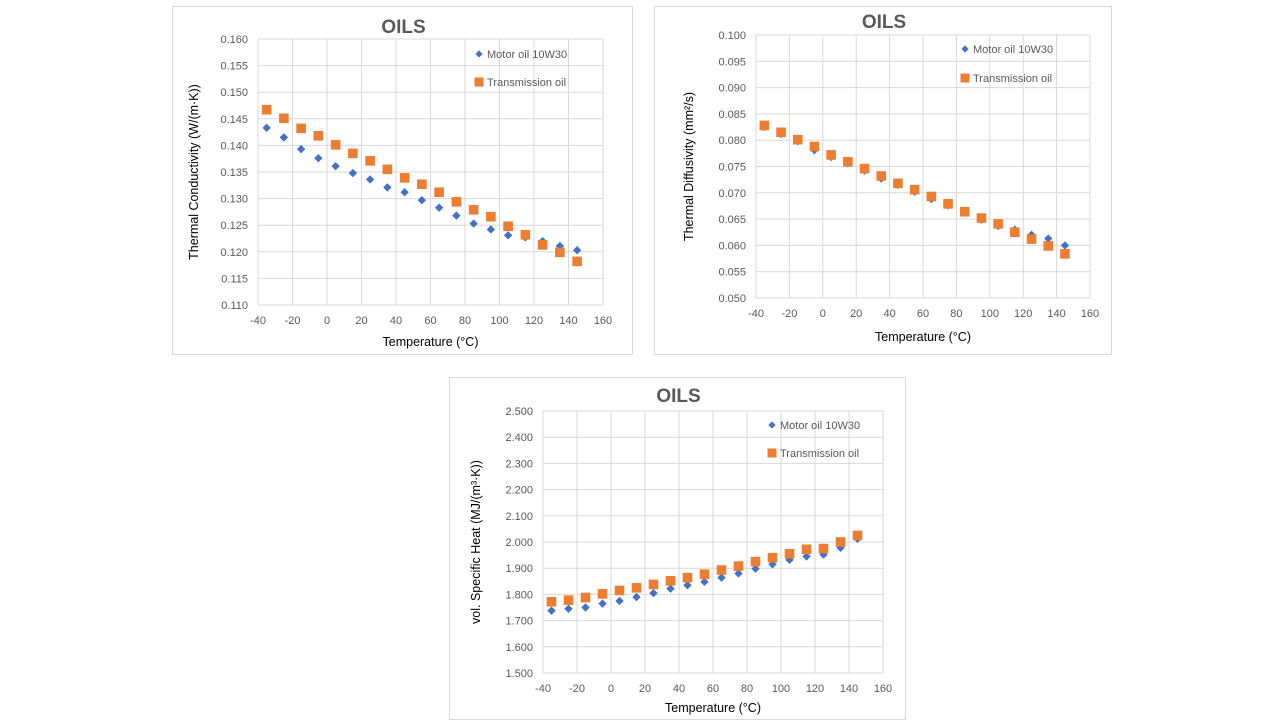 The image size is (1280, 721). I want to click on thermal-conductivity-y-tick-label: 0.130, so click(234, 200).